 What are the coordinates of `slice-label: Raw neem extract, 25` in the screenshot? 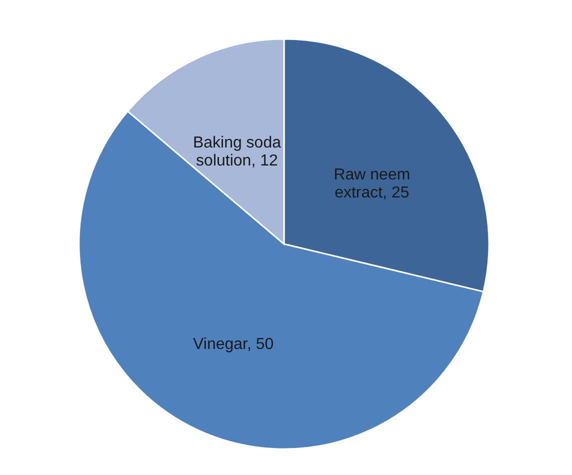 It's located at (372, 184).